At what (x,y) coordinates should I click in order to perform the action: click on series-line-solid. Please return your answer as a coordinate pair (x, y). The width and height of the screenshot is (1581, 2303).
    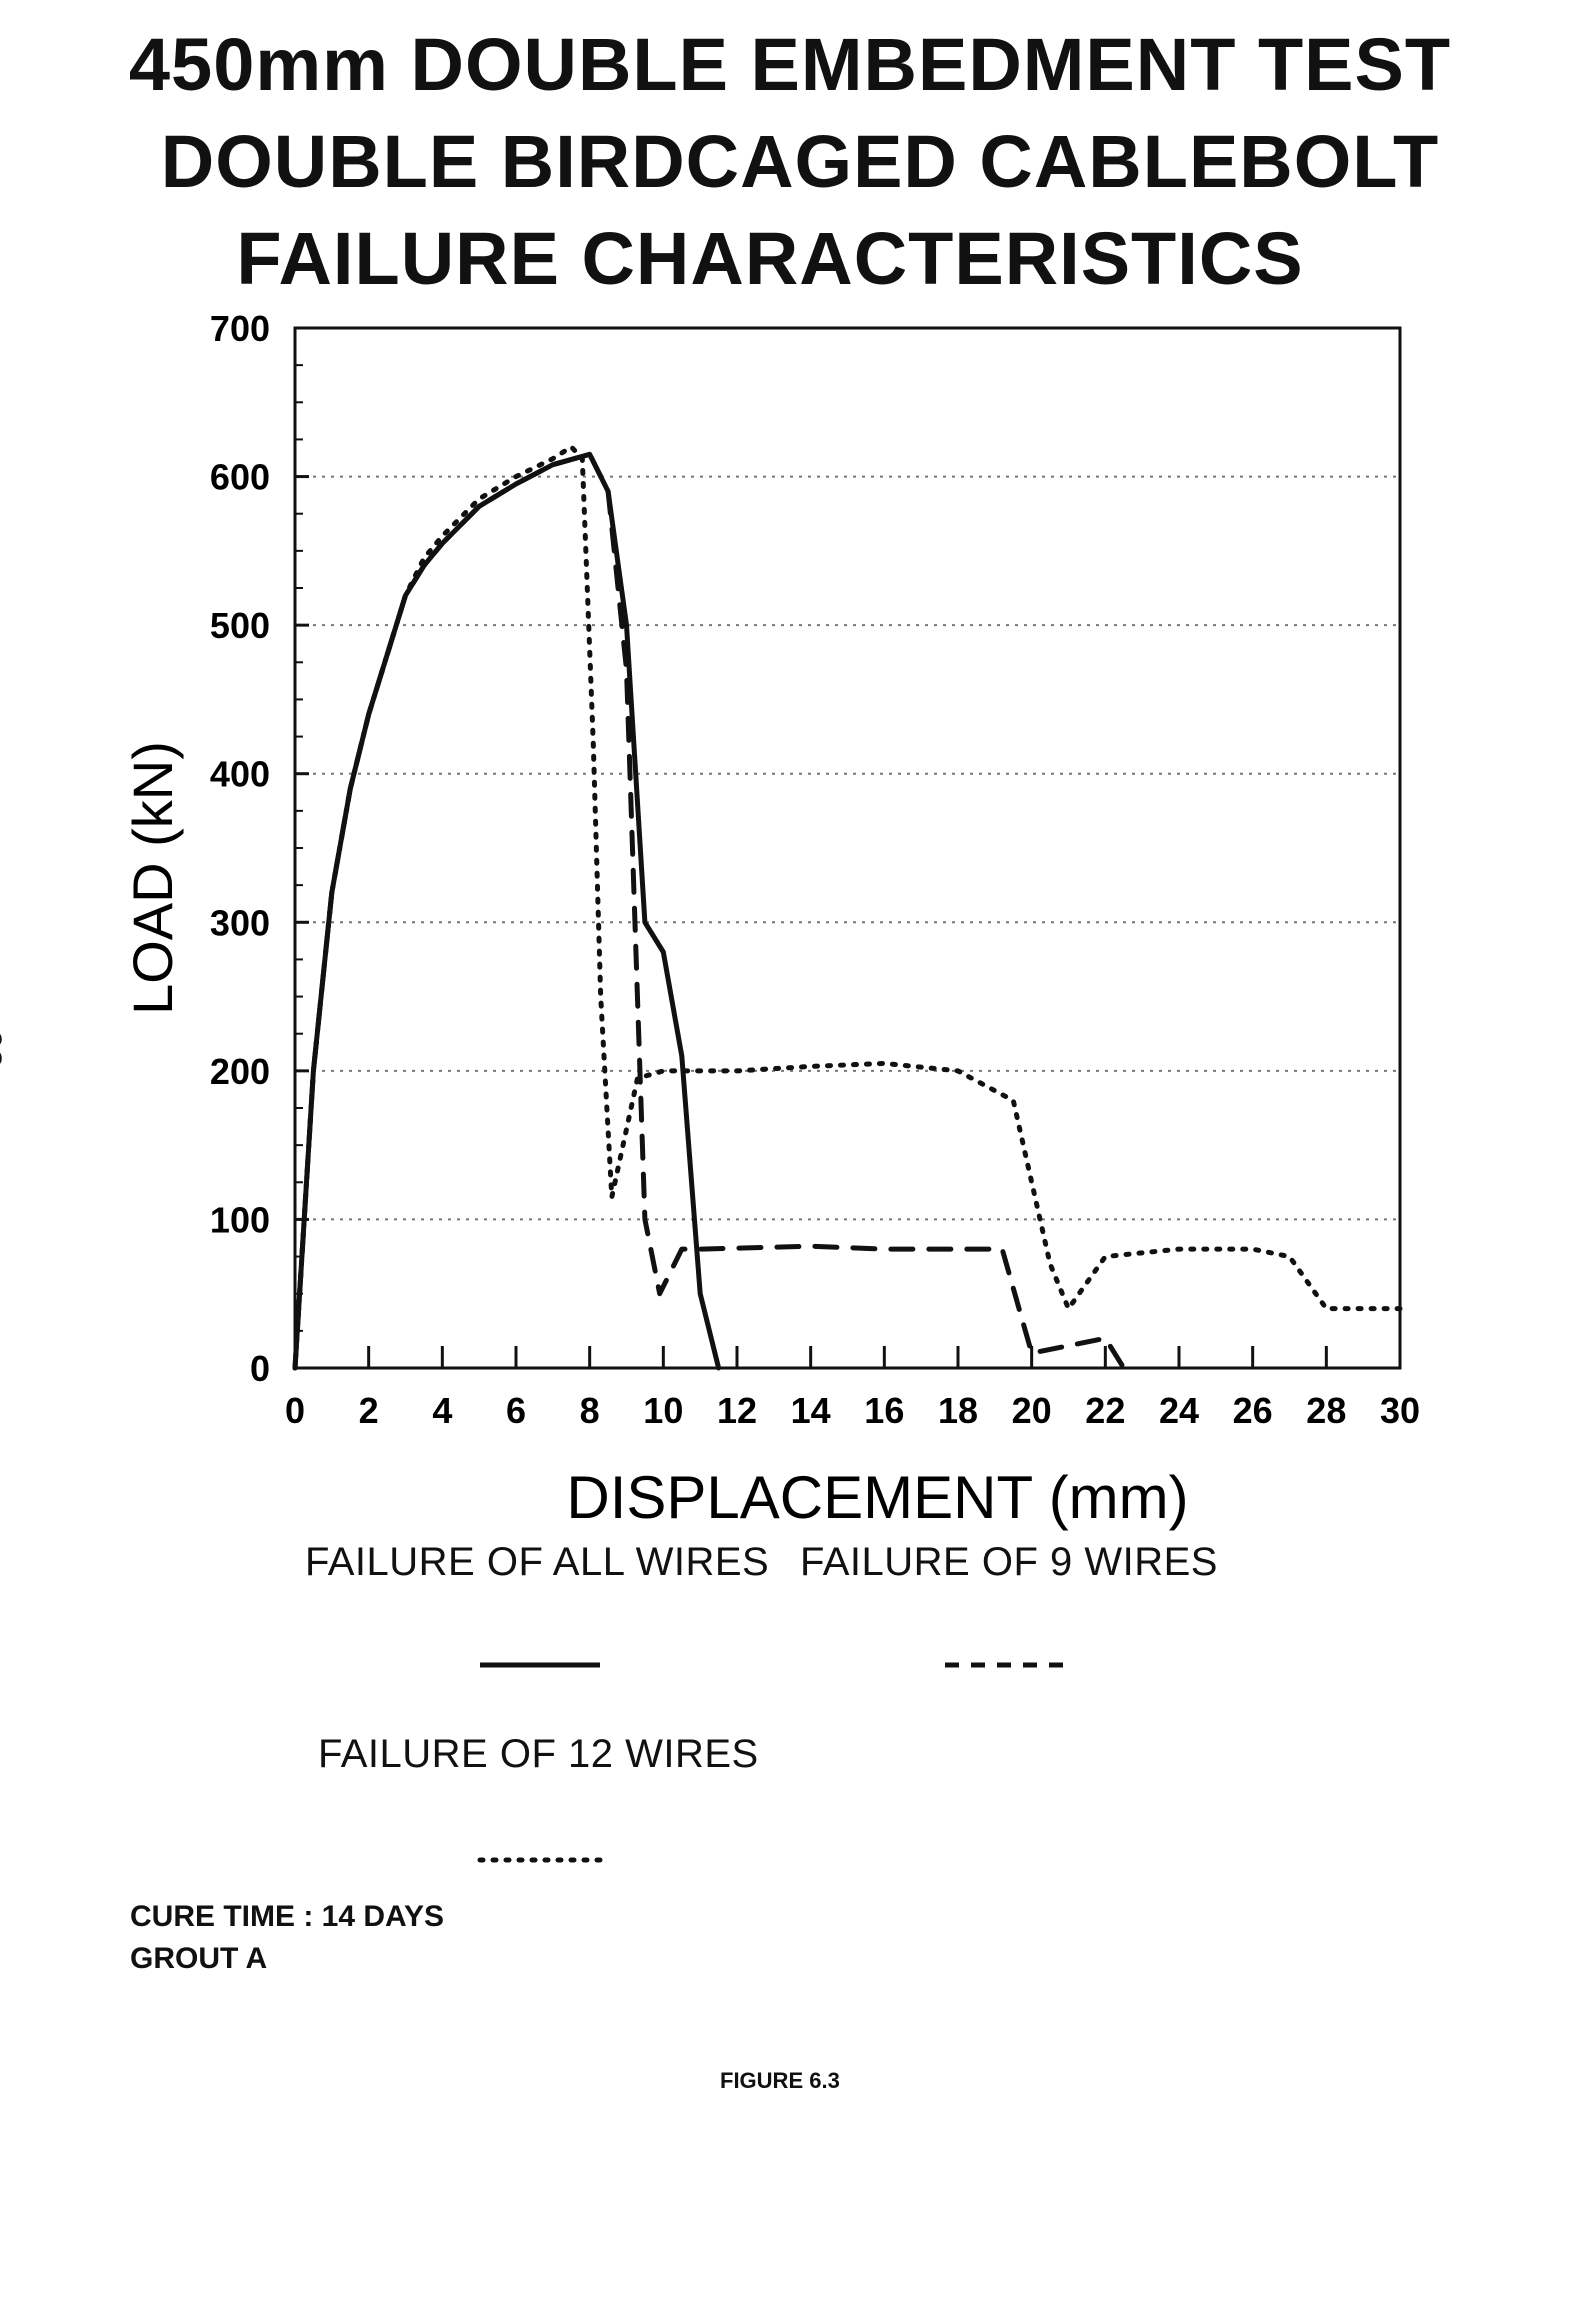
    Looking at the image, I should click on (507, 911).